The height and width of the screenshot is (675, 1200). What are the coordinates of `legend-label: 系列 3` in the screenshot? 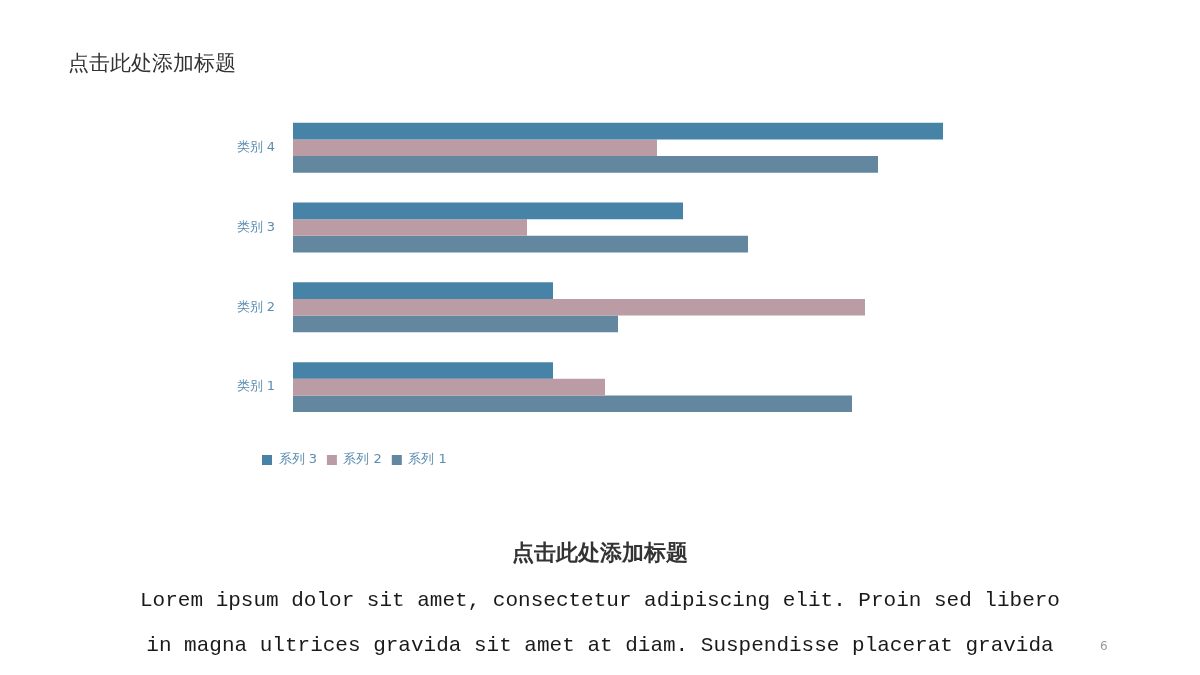 It's located at (297, 459).